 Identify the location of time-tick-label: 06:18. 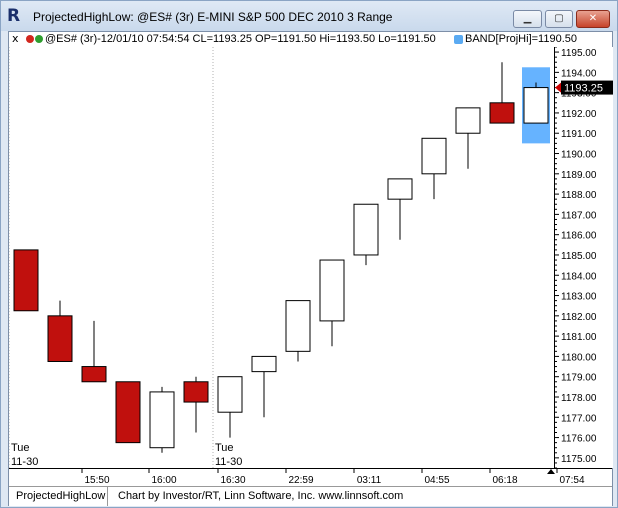
(504, 480).